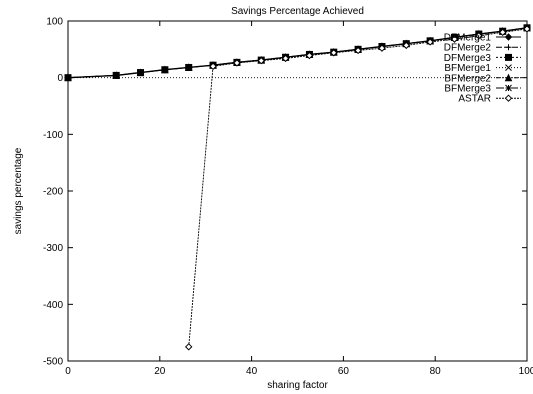  I want to click on y-tick-label: -500, so click(53, 362).